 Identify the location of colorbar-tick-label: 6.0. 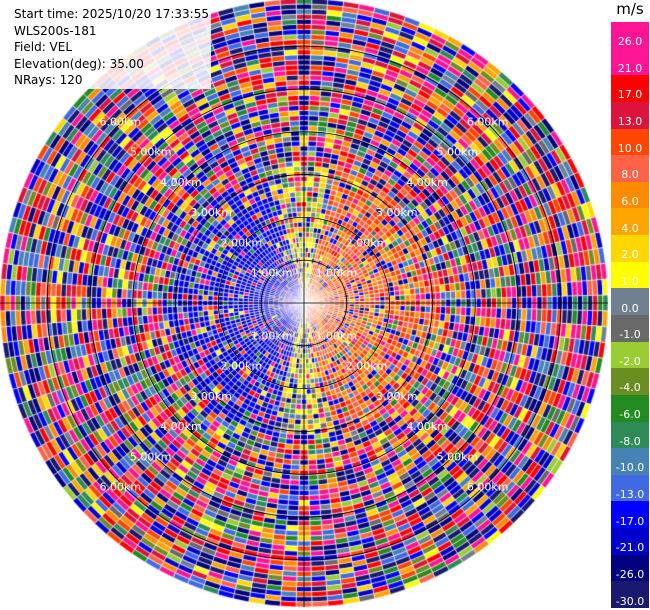
(630, 201).